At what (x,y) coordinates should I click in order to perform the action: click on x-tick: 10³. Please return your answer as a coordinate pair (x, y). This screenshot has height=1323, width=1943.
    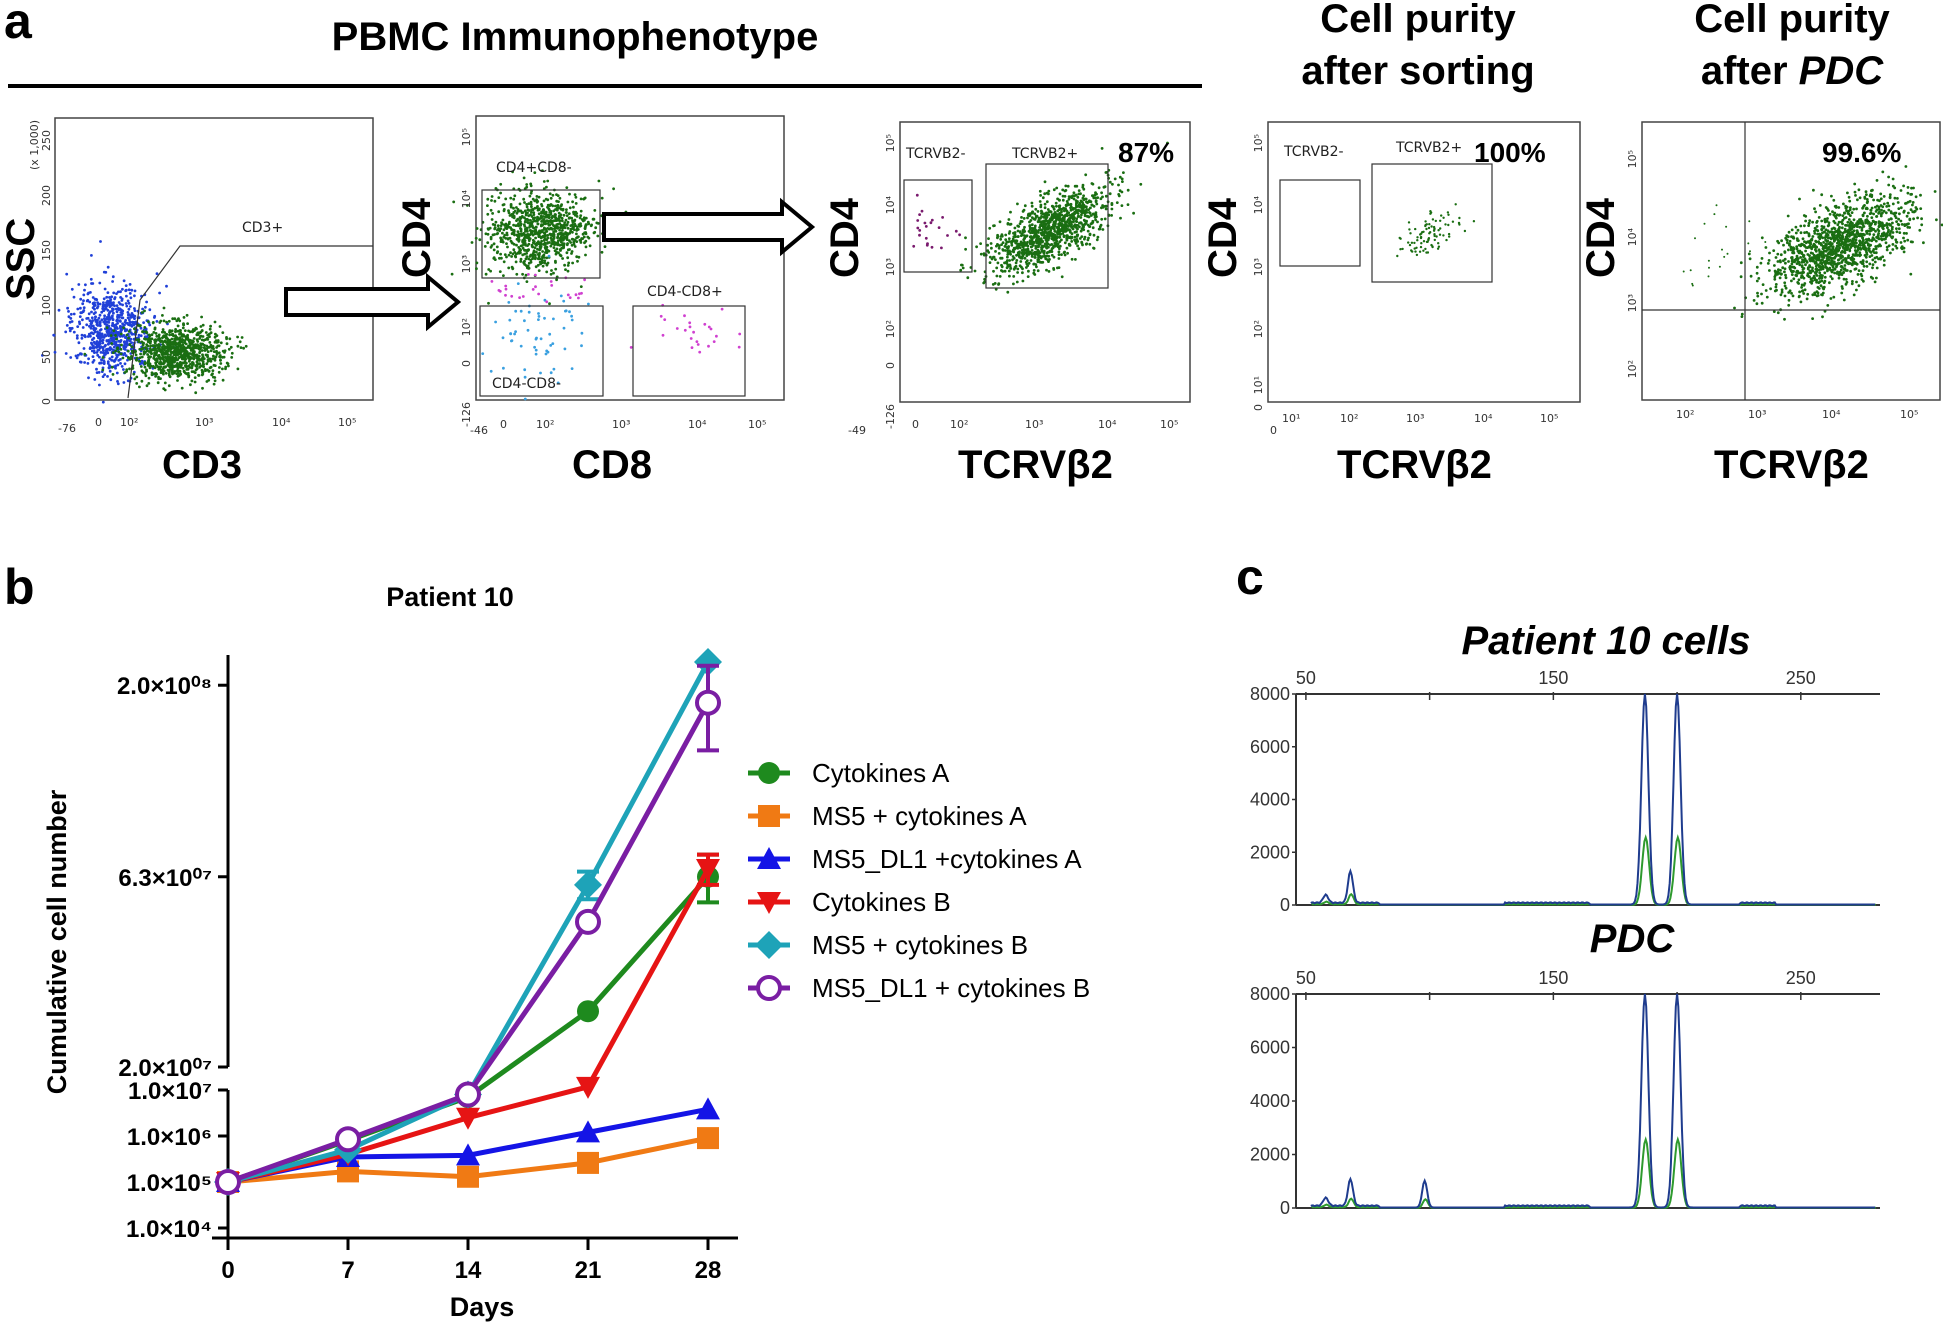
    Looking at the image, I should click on (1415, 418).